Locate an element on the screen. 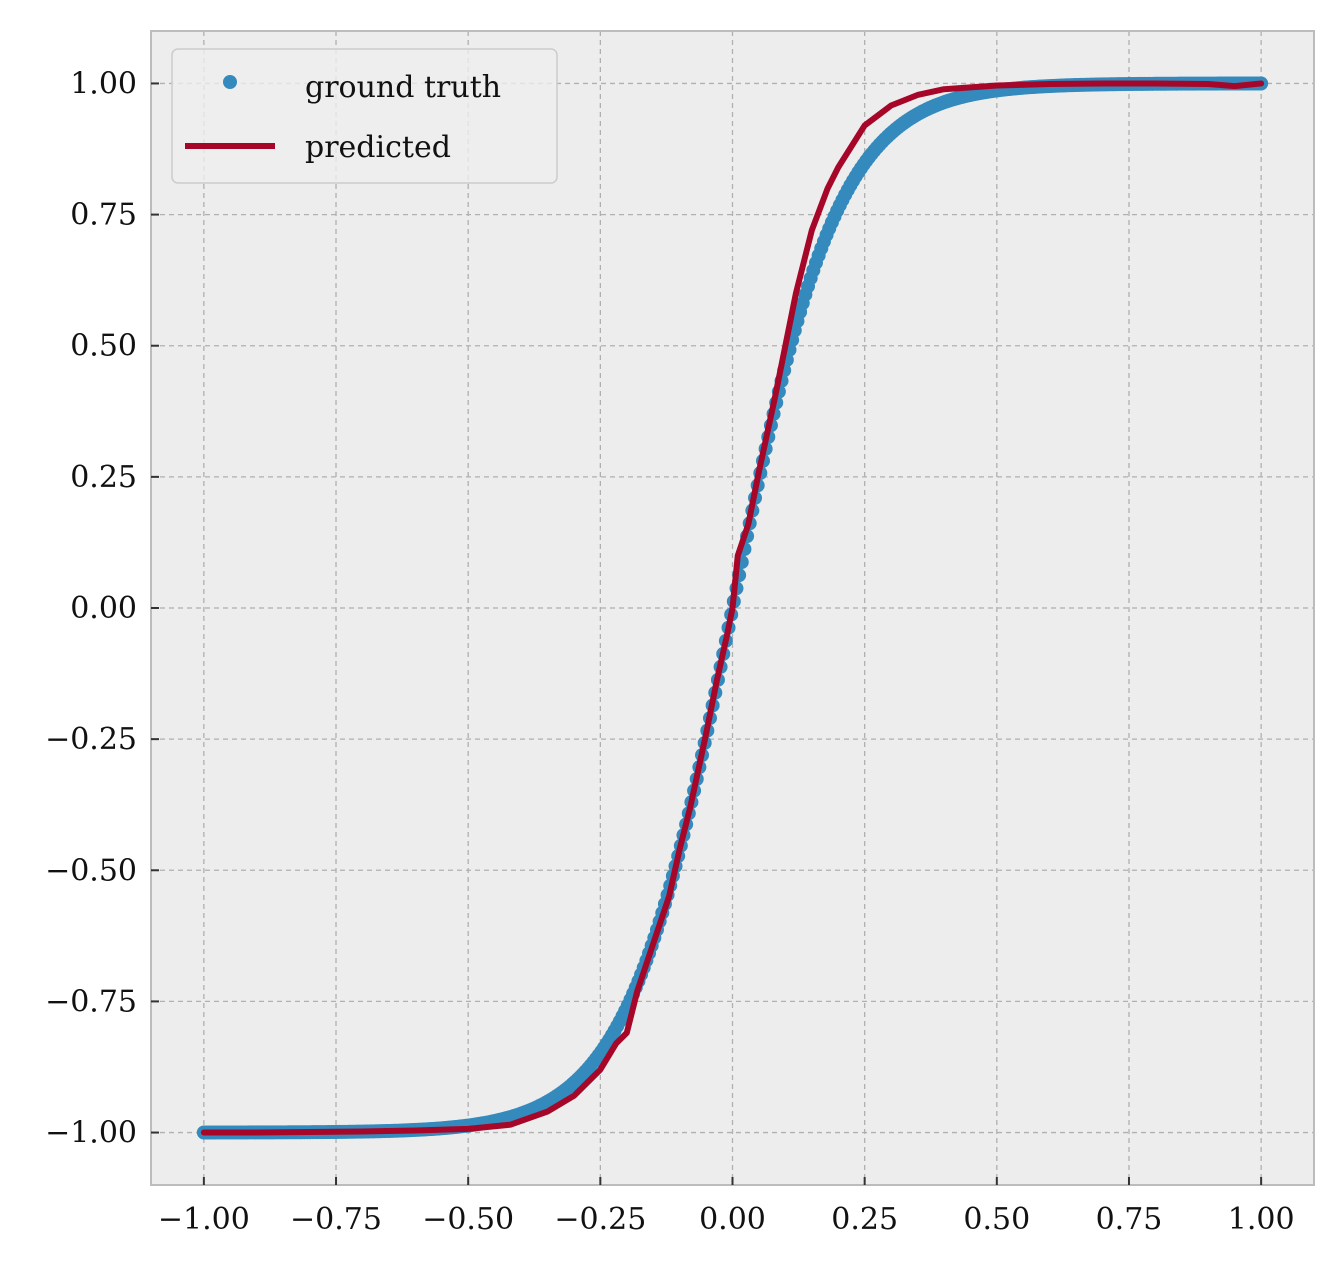 This screenshot has height=1266, width=1343. y-tick-label: 0.00 is located at coordinates (103, 608).